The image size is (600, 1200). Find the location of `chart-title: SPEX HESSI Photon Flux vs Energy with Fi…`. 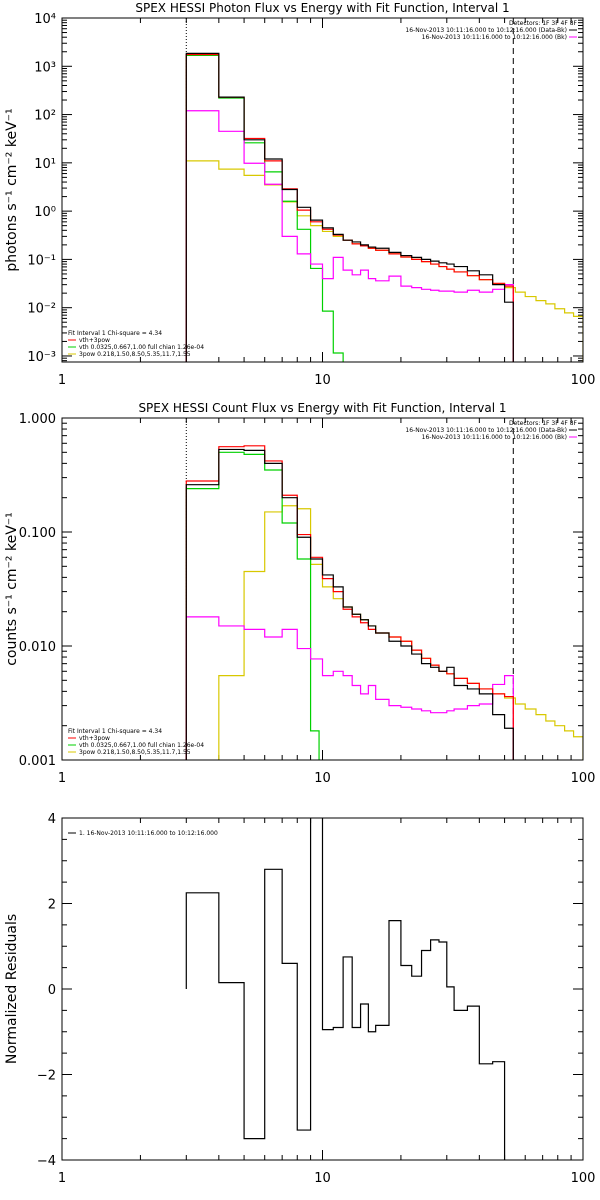

chart-title: SPEX HESSI Photon Flux vs Energy with Fi… is located at coordinates (322, 8).